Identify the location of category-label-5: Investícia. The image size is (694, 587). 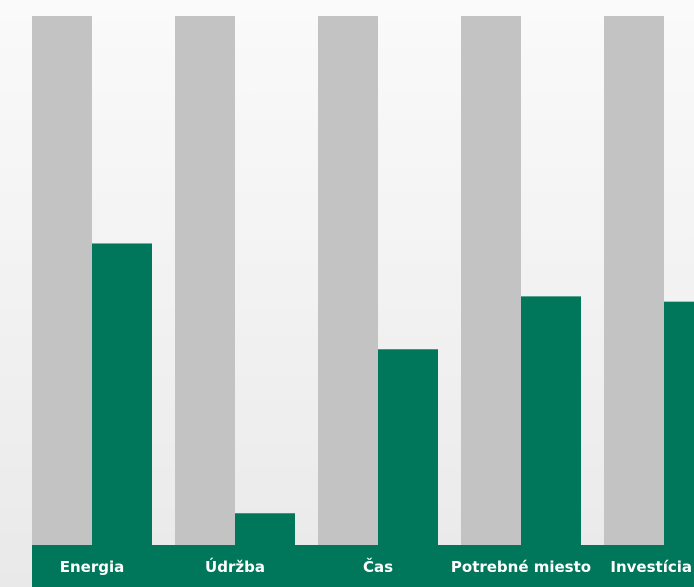
(651, 567).